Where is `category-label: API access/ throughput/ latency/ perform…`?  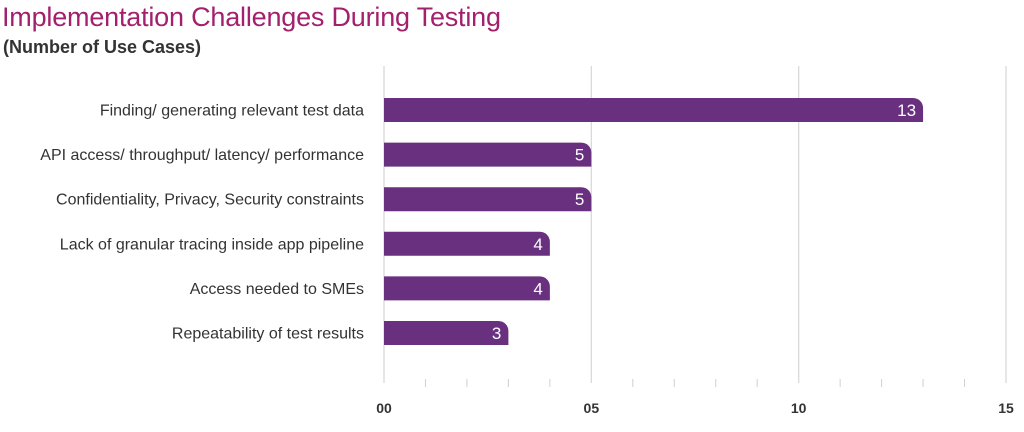
category-label: API access/ throughput/ latency/ perform… is located at coordinates (202, 155).